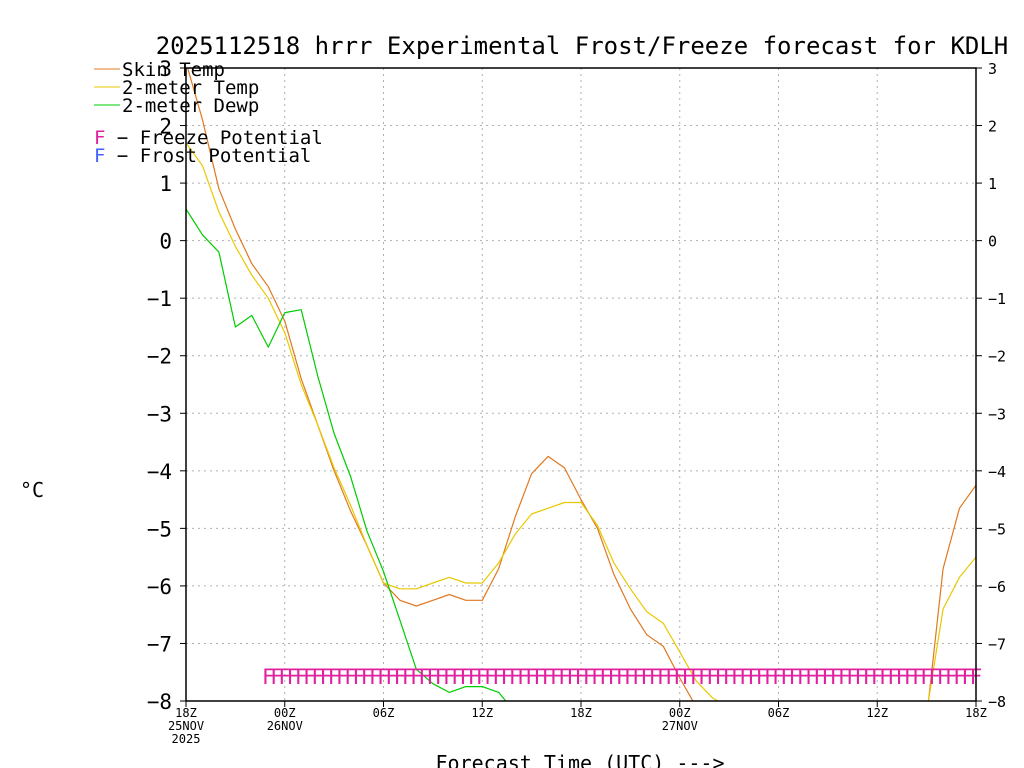 This screenshot has width=1024, height=768. I want to click on y-tick-label-left: 3, so click(165, 69).